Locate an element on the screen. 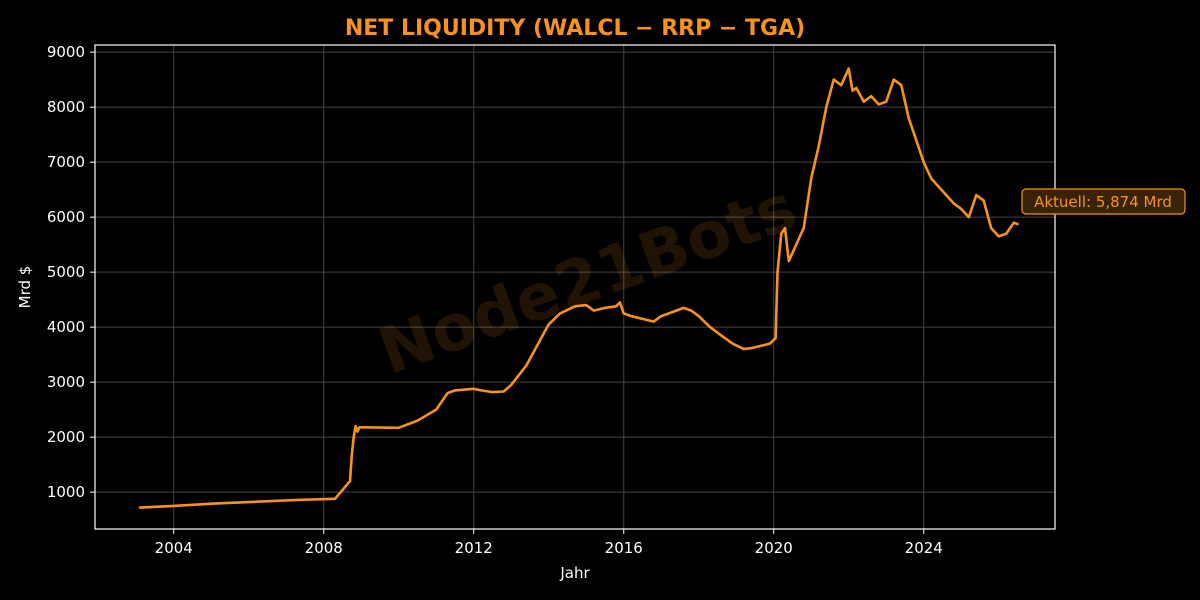  x-tick-label: 2016 is located at coordinates (624, 548).